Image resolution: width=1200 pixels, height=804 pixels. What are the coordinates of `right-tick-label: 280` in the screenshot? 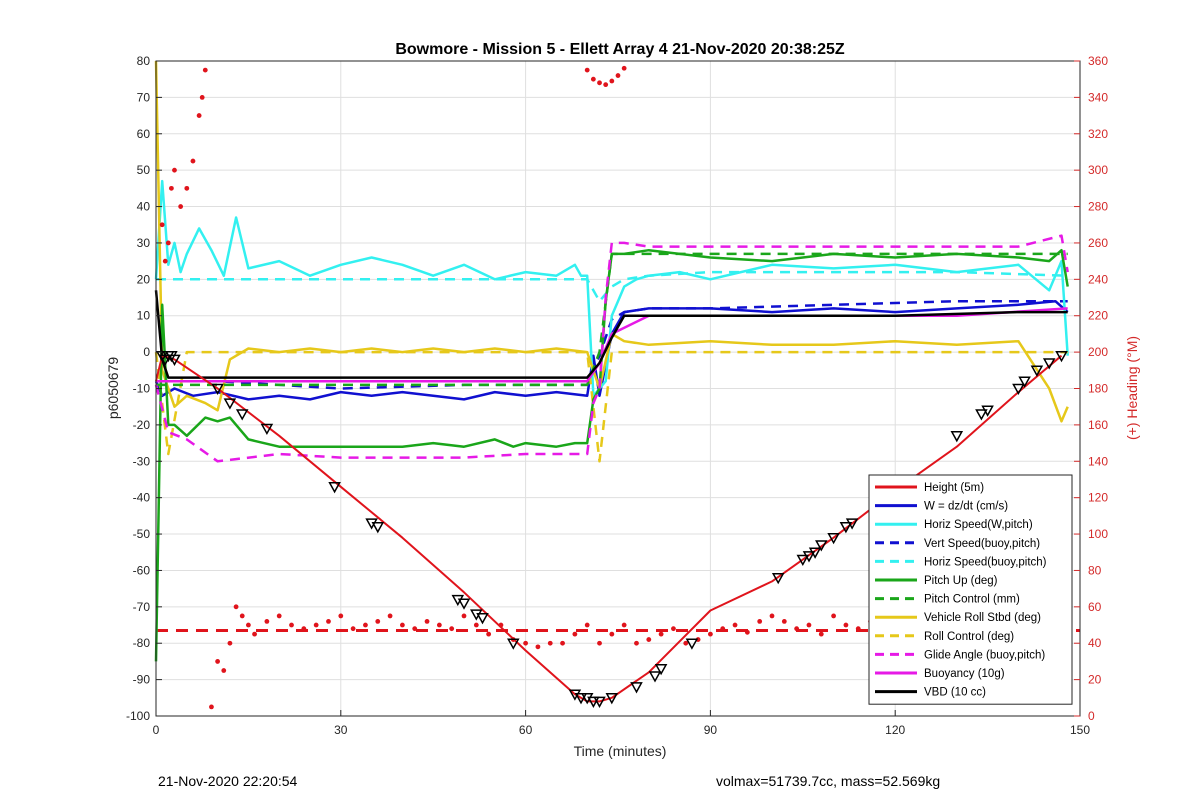 It's located at (1098, 207).